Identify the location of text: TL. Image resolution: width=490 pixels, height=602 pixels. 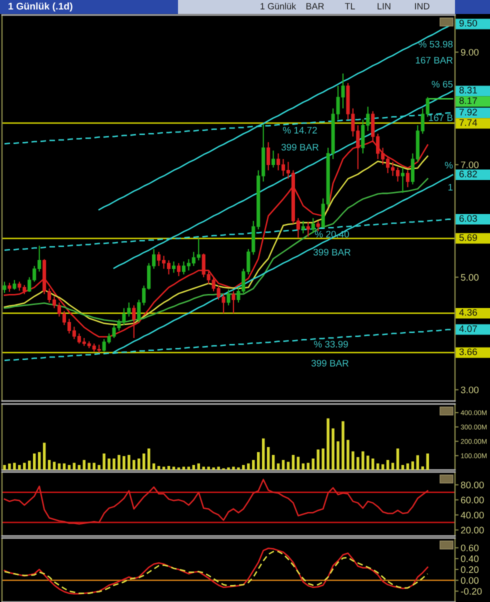
(349, 6).